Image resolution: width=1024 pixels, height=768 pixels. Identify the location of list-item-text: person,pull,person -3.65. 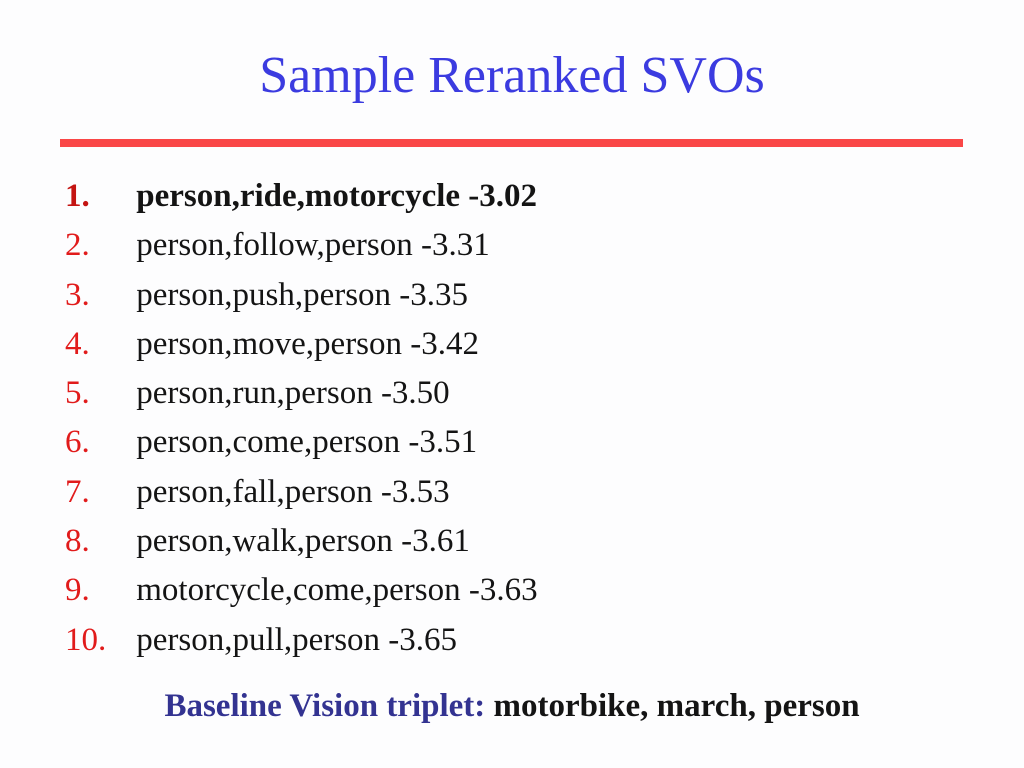
(297, 639).